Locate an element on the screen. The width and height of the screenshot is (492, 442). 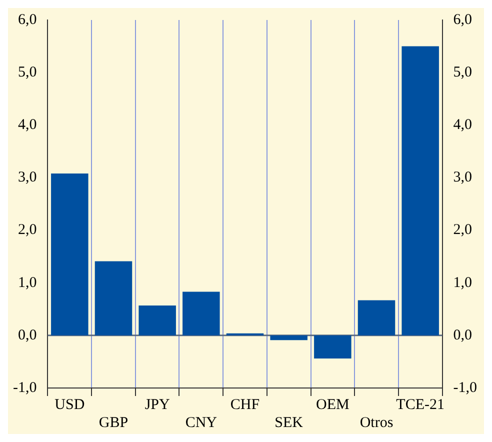
x-tick-label: SEK is located at coordinates (289, 422).